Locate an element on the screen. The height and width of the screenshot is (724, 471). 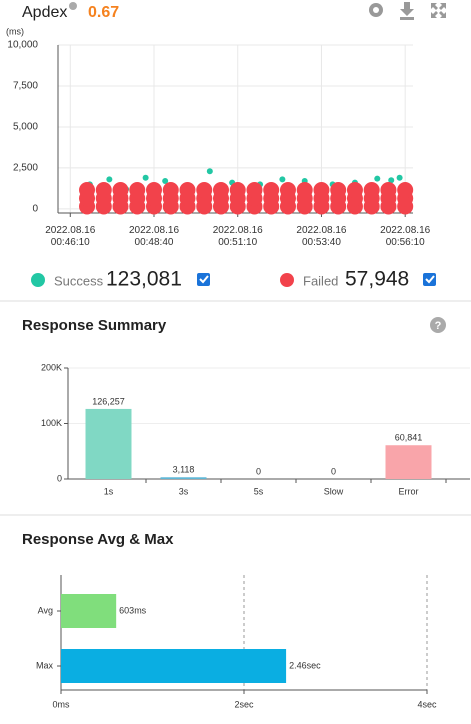
settings-hole is located at coordinates (376, 10).